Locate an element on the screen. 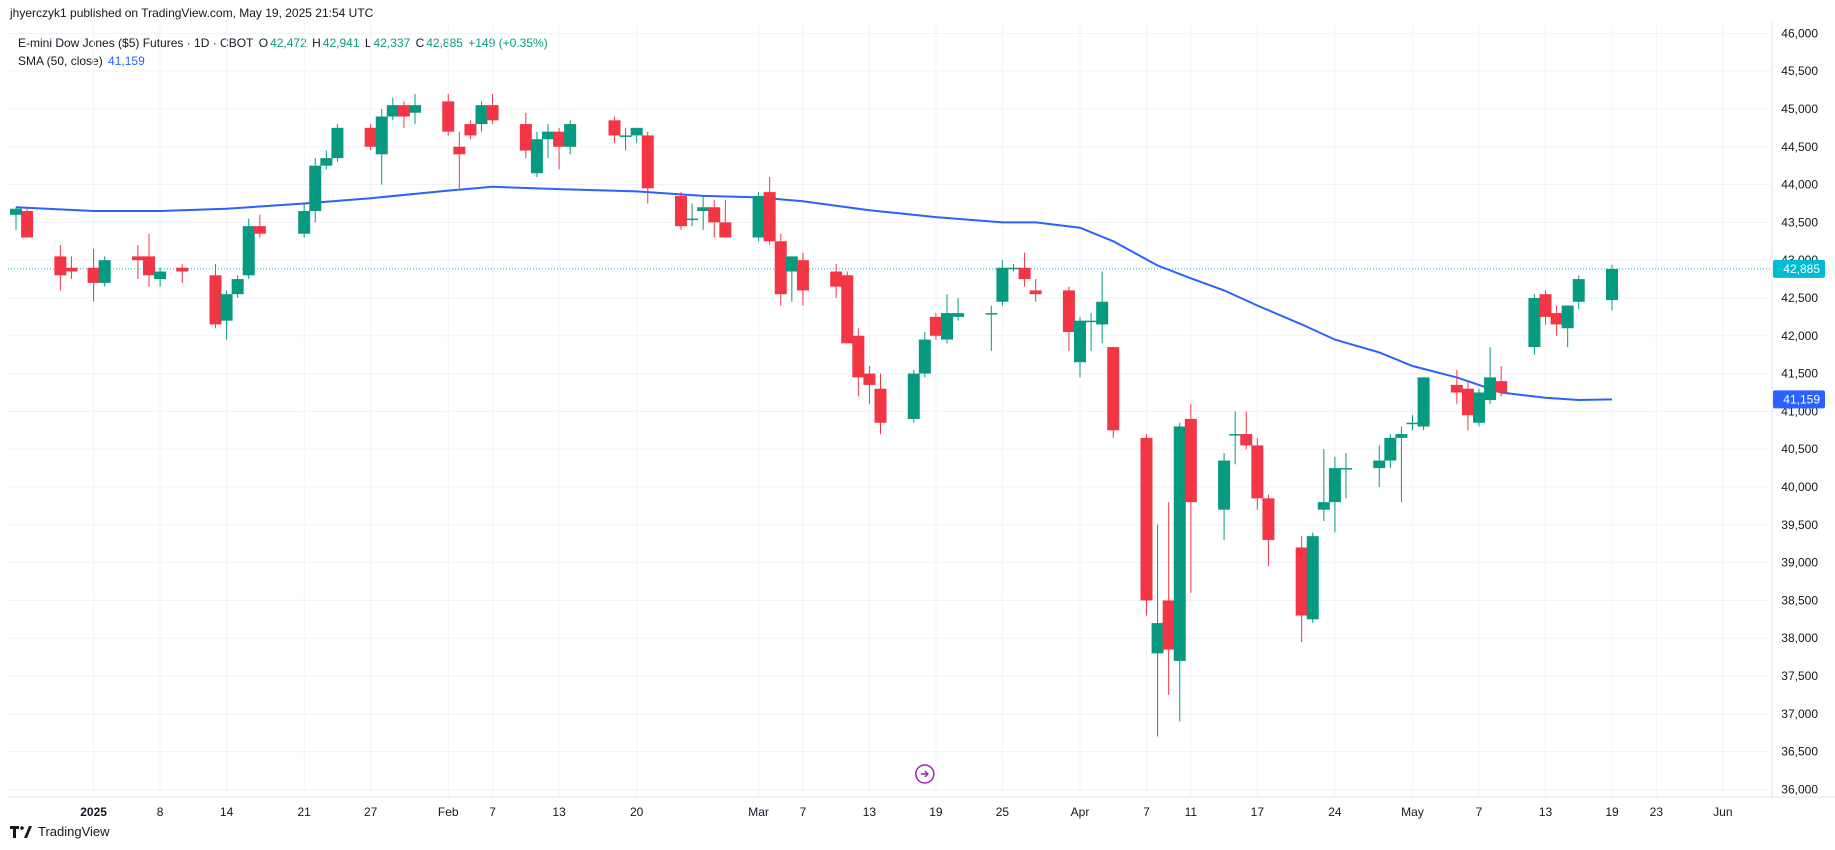  last-price-label-box is located at coordinates (1799, 268).